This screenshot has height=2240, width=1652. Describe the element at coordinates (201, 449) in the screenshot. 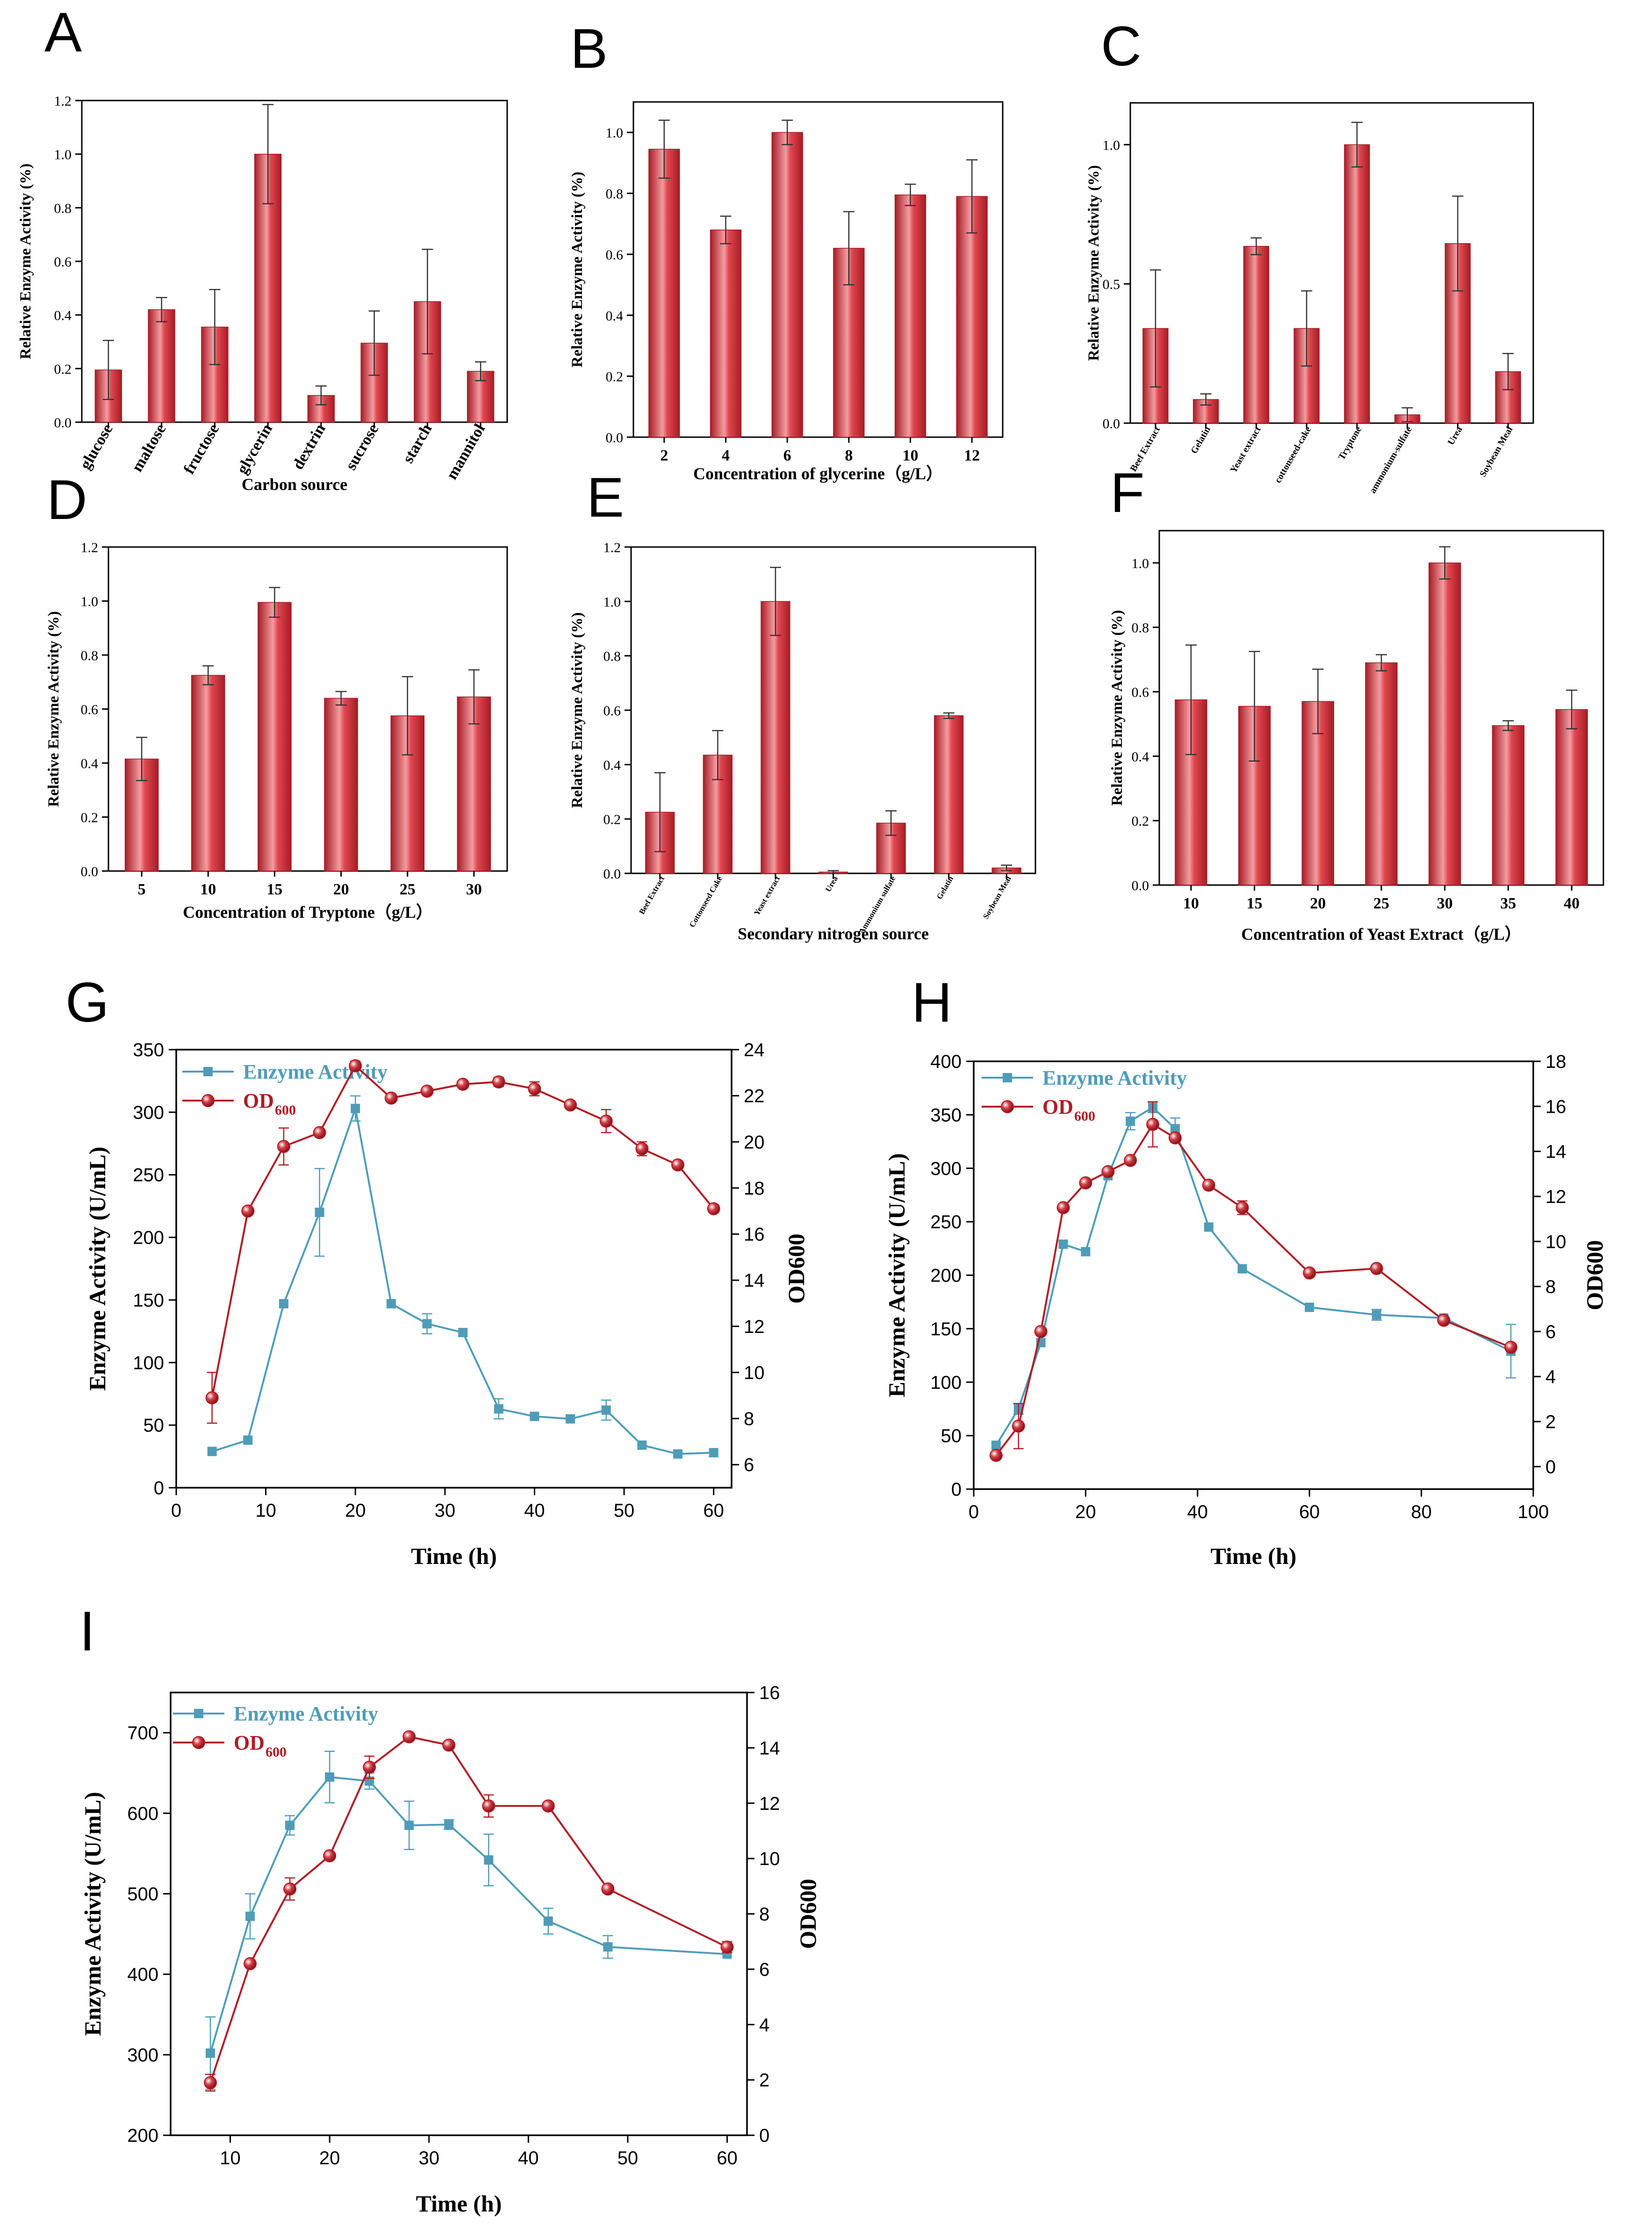

I see `x-tick-label: fructose` at that location.